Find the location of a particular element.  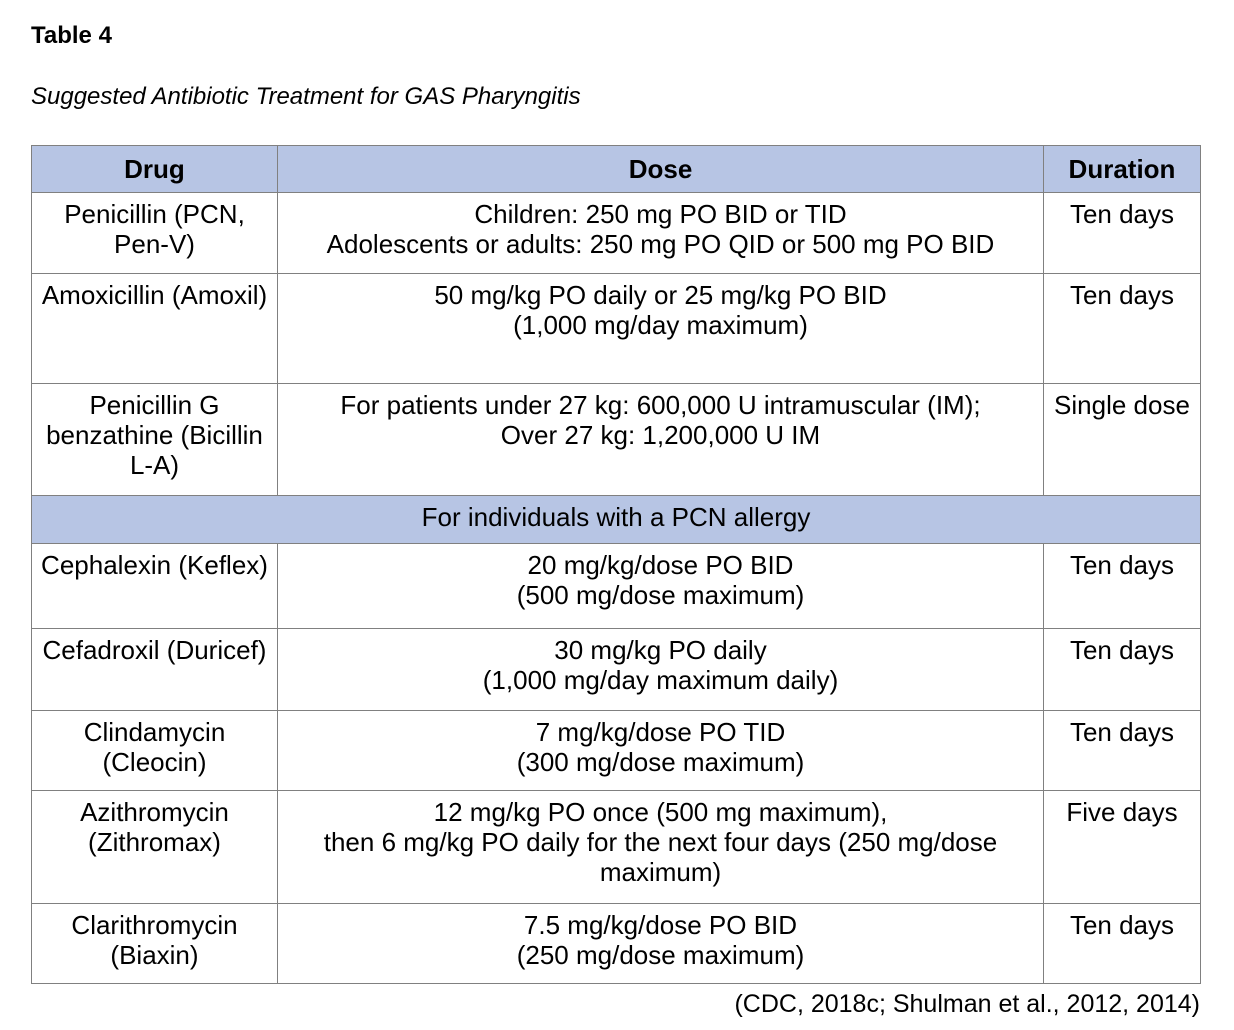

dose-line: (1,000 mg/day maximum daily) is located at coordinates (660, 680).